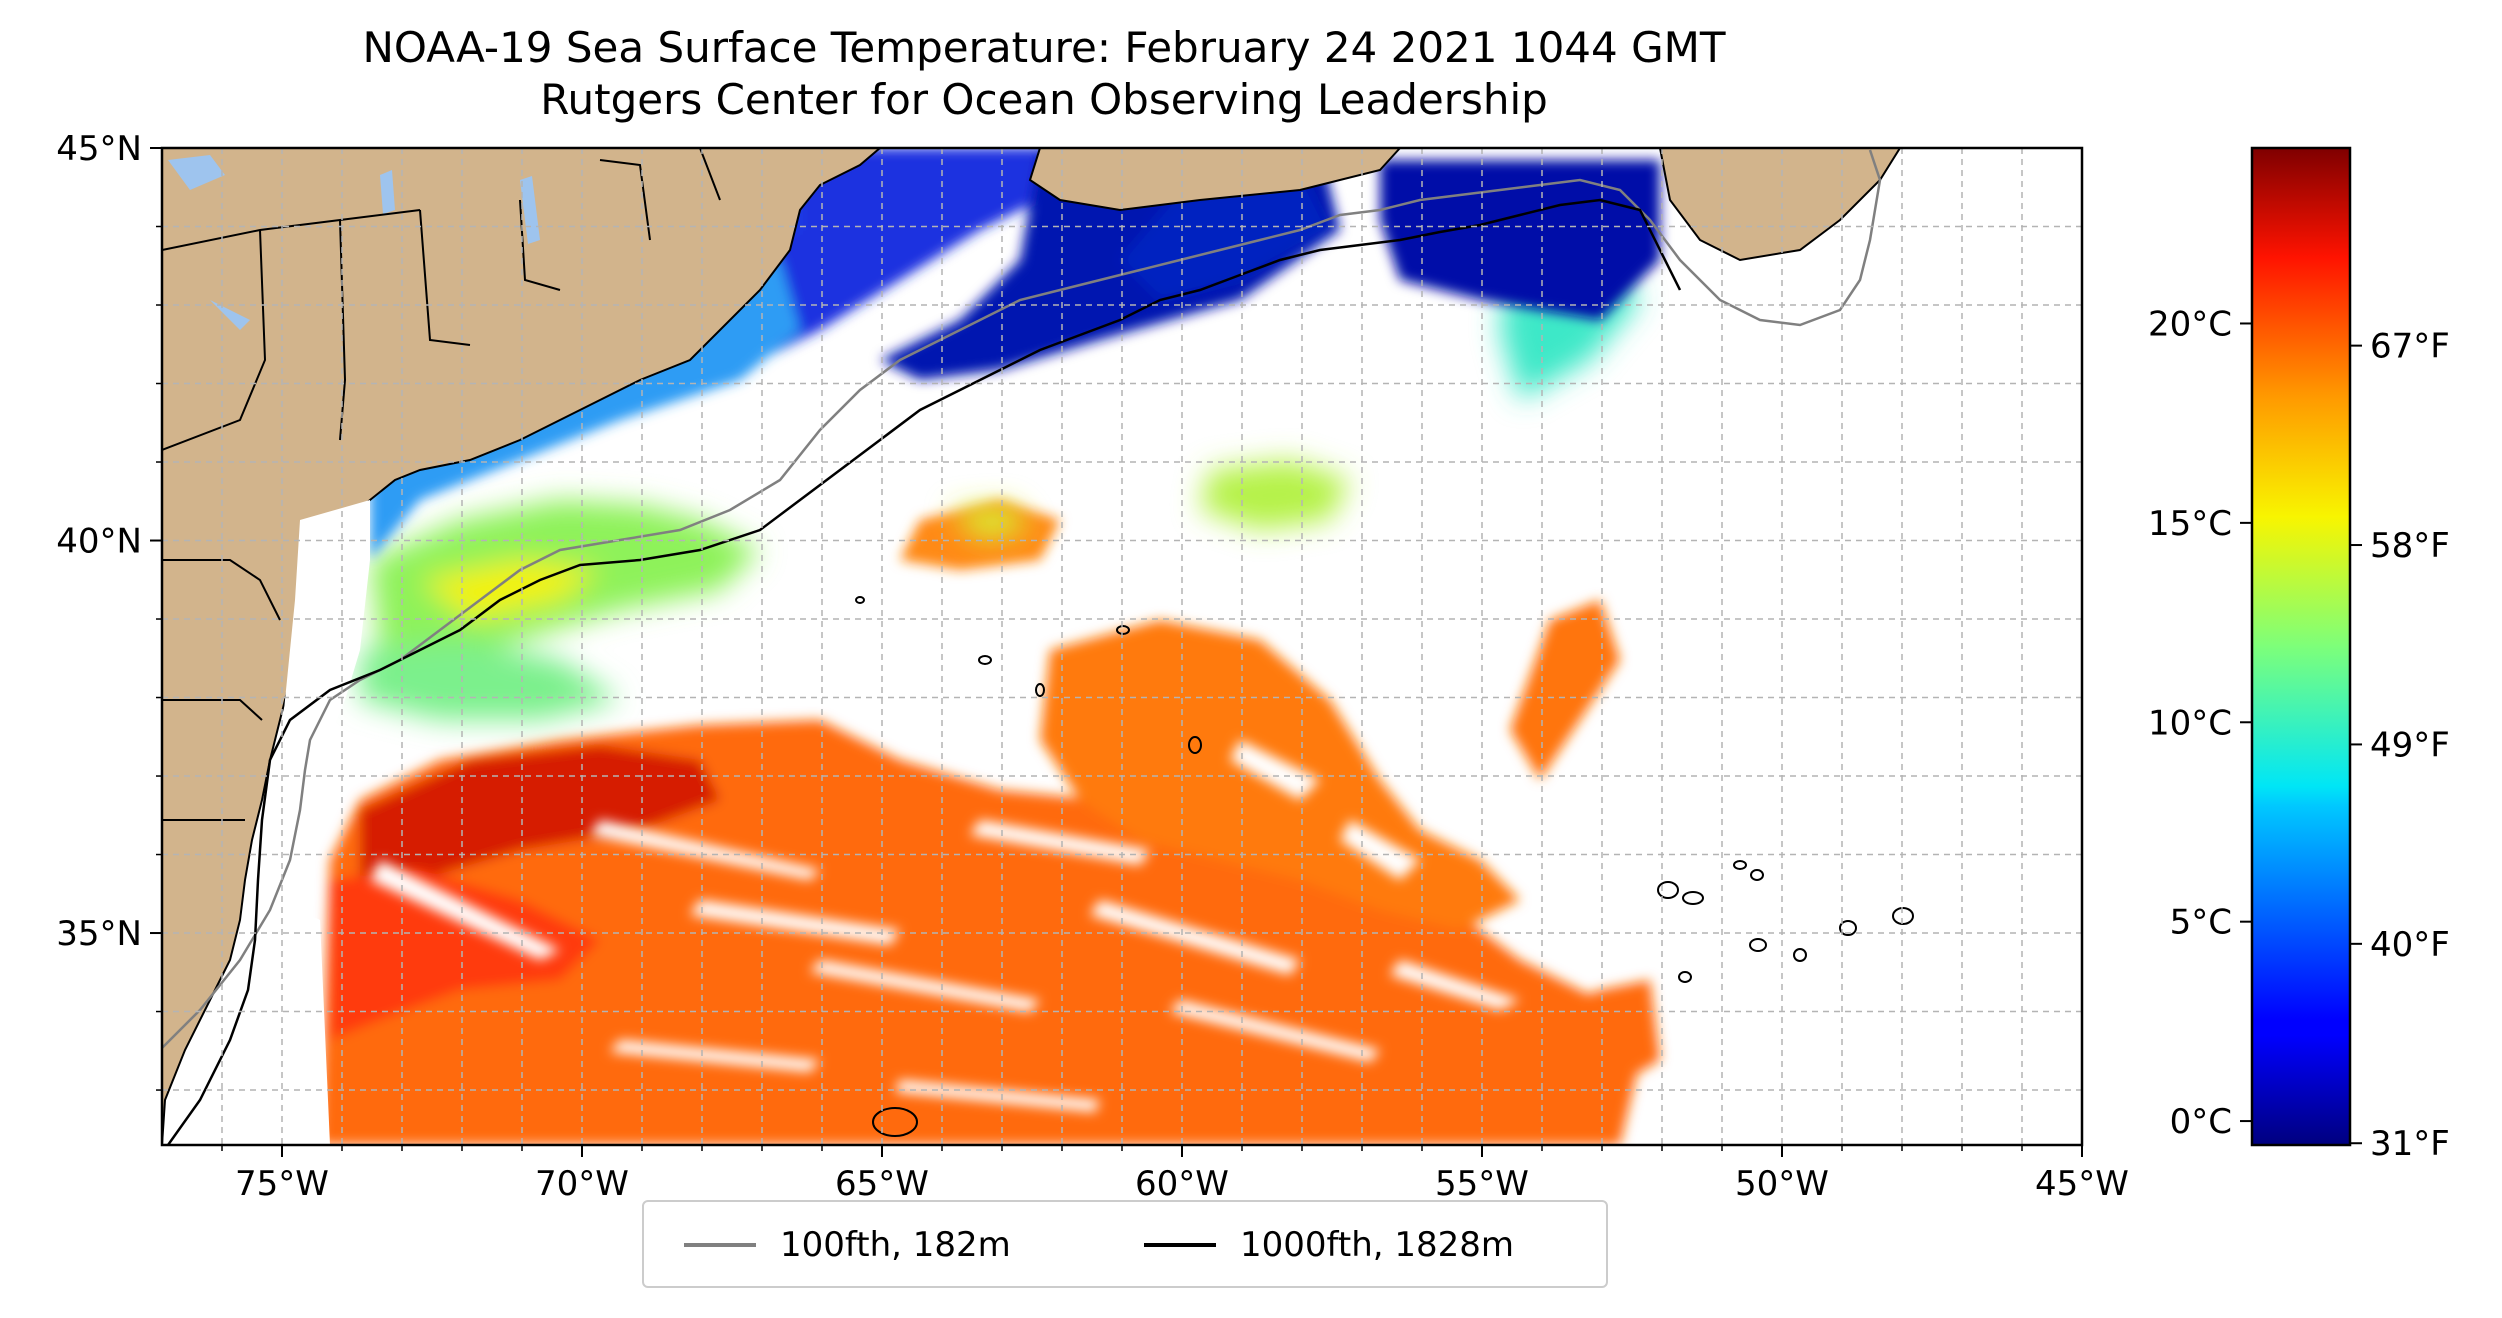 The width and height of the screenshot is (2502, 1318). I want to click on longitude-axis: 75°W 70°W 65°W 60°W 55°W 50°W 45°W, so click(1175, 1174).